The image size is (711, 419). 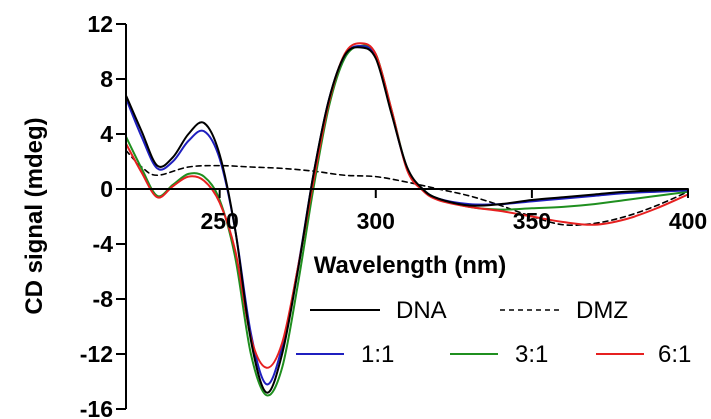 I want to click on legend: DNA DMZ 1:1 3:1 6:1, so click(x=493, y=332).